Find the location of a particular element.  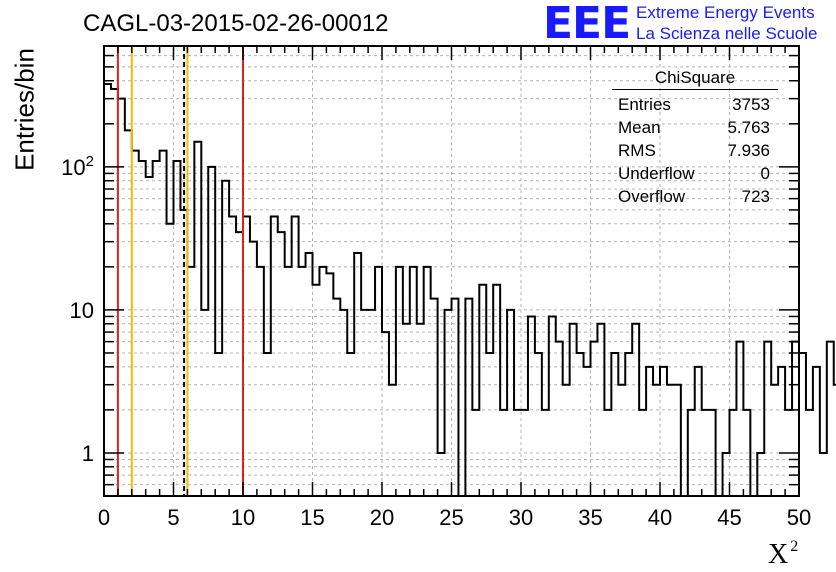

stats-label: Entries is located at coordinates (644, 104).